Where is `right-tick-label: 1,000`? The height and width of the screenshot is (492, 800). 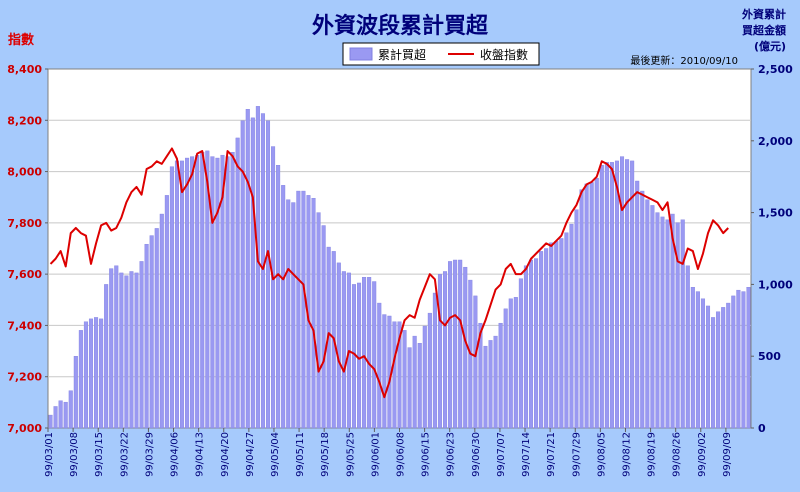
right-tick-label: 1,000 is located at coordinates (775, 284).